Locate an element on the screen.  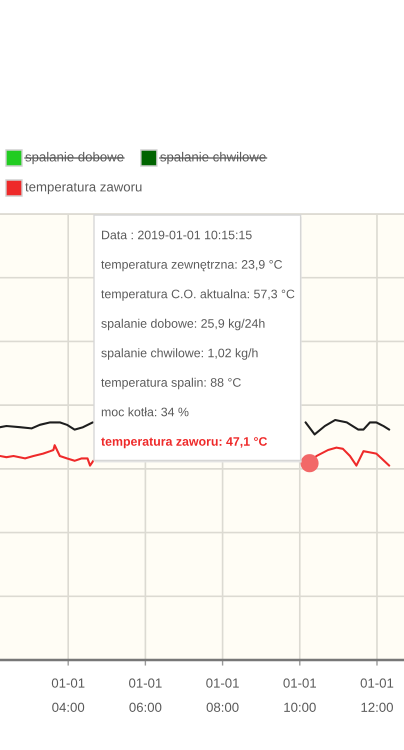
text: Data : 2019-01-01 10:15:15 is located at coordinates (177, 235).